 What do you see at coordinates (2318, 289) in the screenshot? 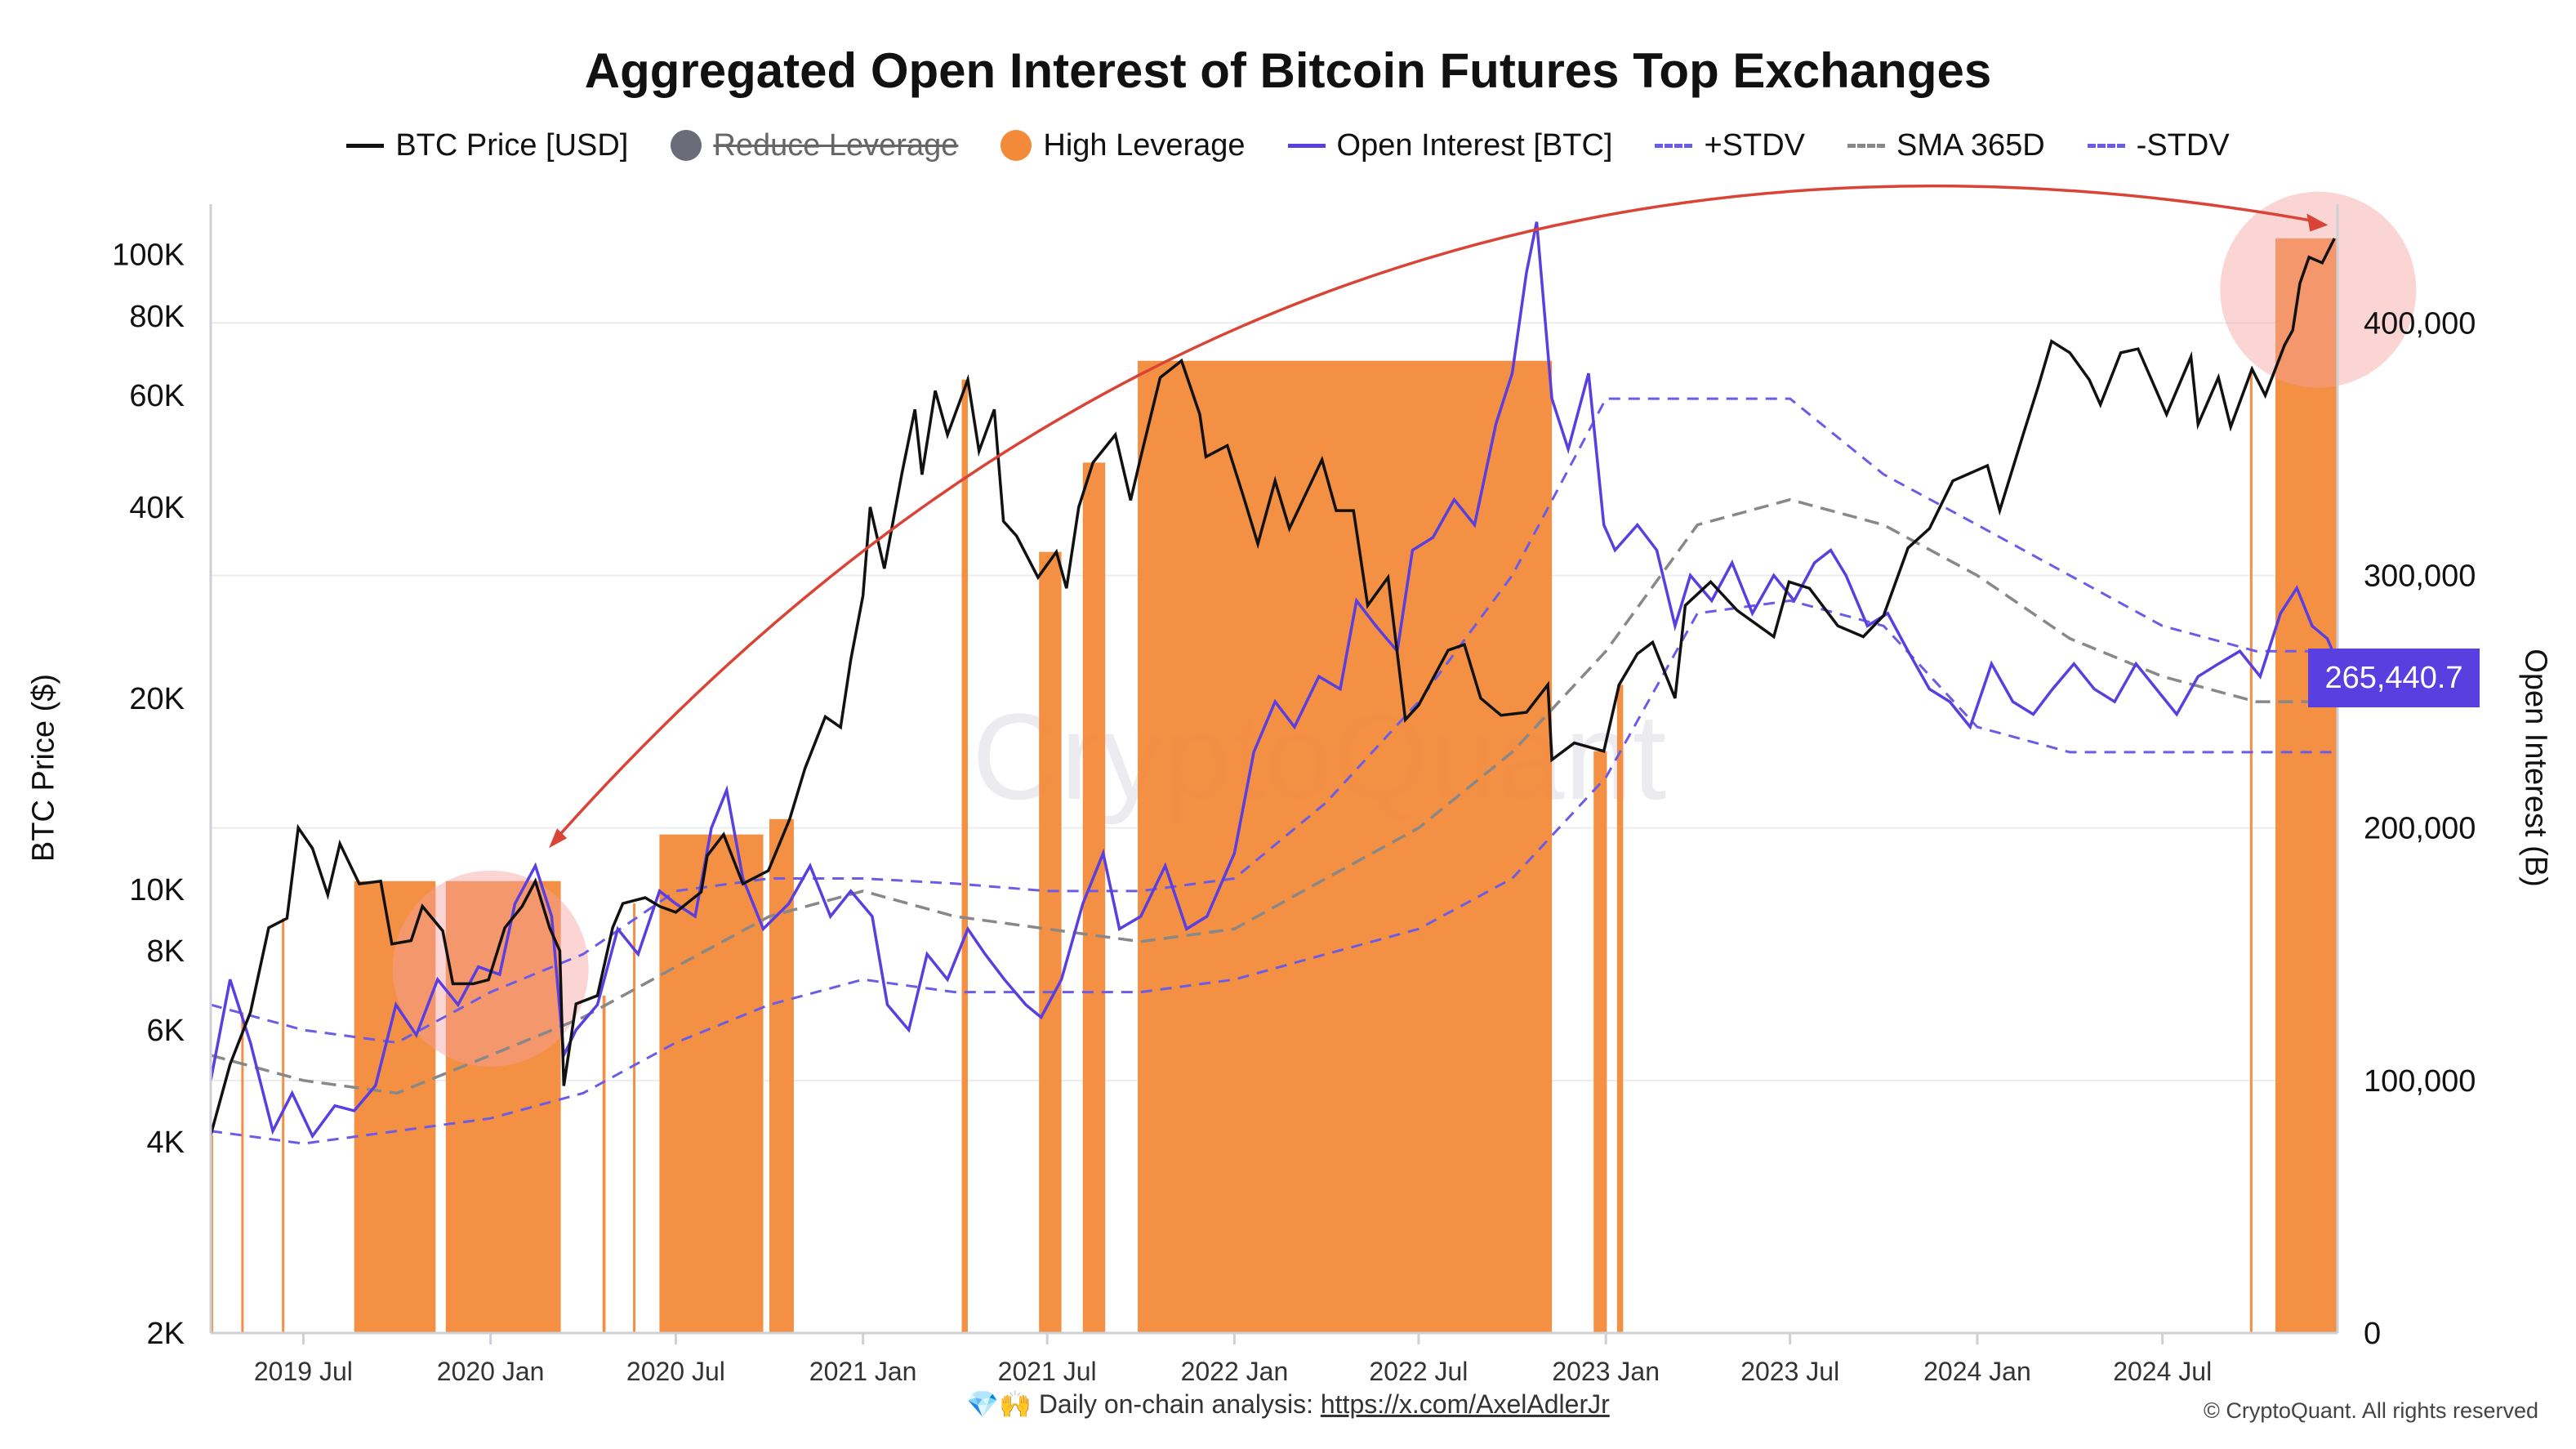
I see `highlight-circle` at bounding box center [2318, 289].